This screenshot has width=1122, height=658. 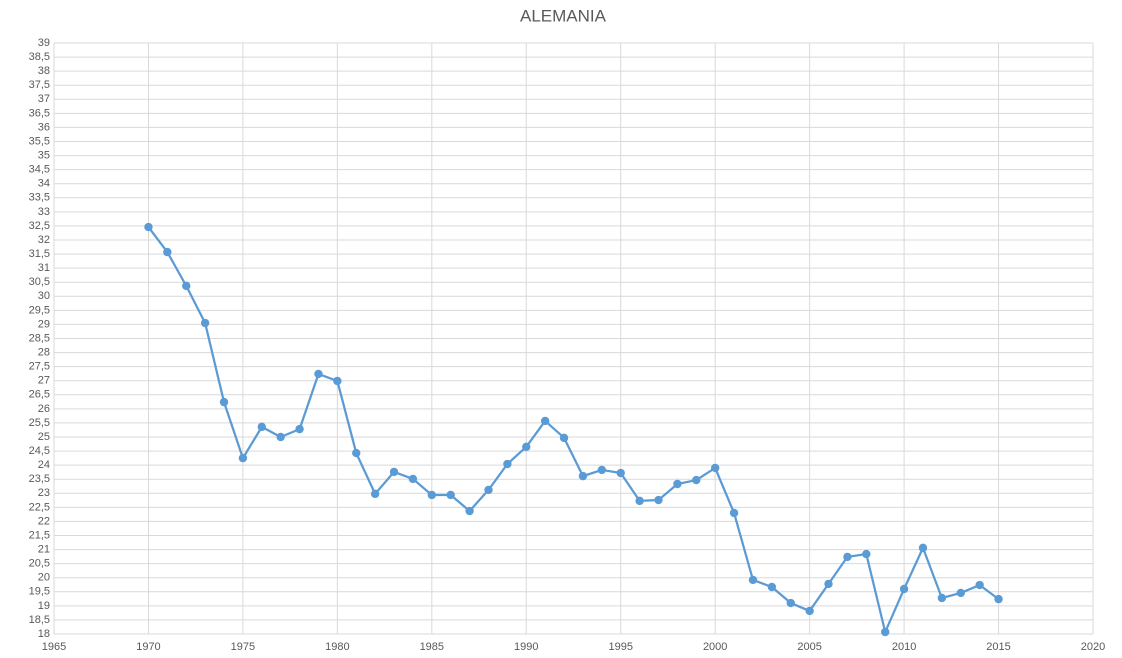 I want to click on x-tick-label: 2010, so click(x=904, y=647).